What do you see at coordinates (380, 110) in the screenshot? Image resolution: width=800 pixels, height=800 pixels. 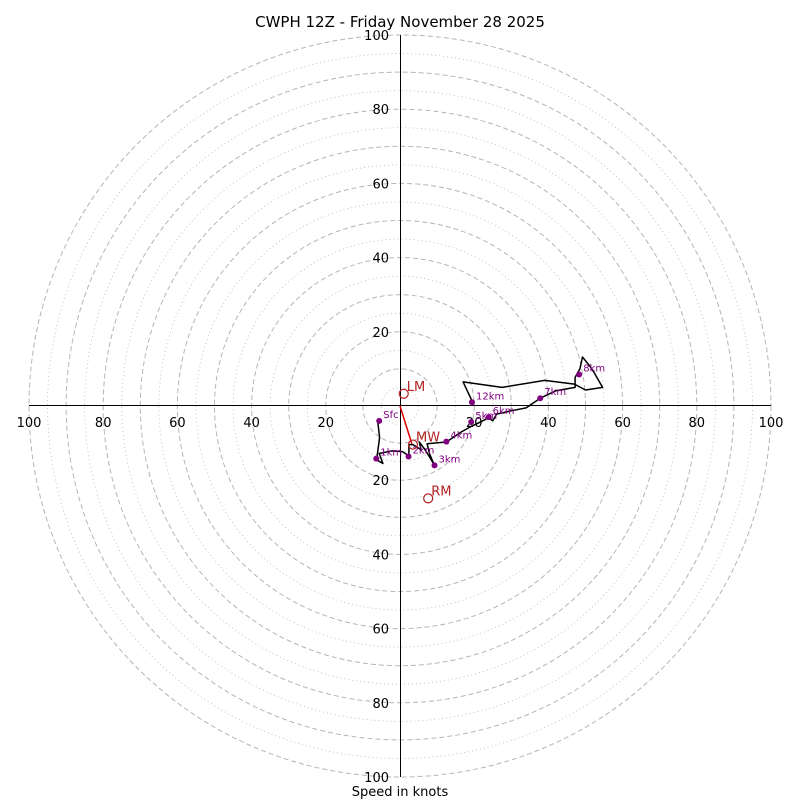 I see `tick-label-y-up: 80` at bounding box center [380, 110].